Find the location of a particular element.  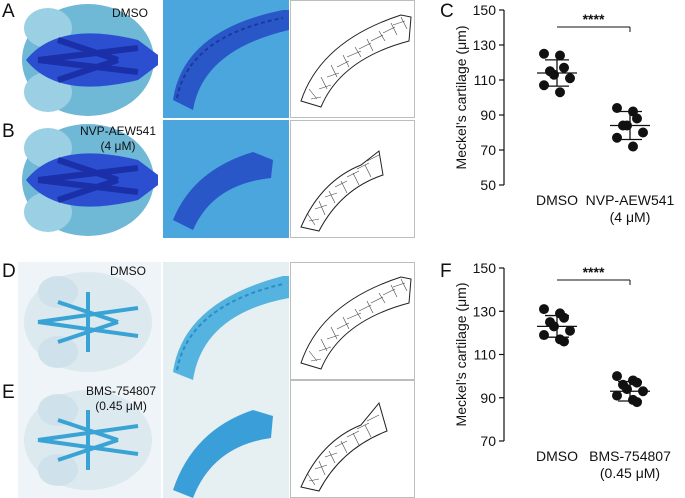

row-e-cartilage-micrograph is located at coordinates (226, 439).